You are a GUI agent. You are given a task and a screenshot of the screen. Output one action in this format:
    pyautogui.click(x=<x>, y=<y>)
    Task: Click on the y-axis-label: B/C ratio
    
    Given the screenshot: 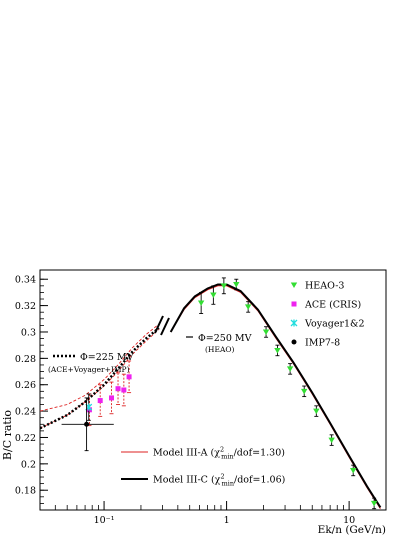 What is the action you would take?
    pyautogui.click(x=7, y=435)
    